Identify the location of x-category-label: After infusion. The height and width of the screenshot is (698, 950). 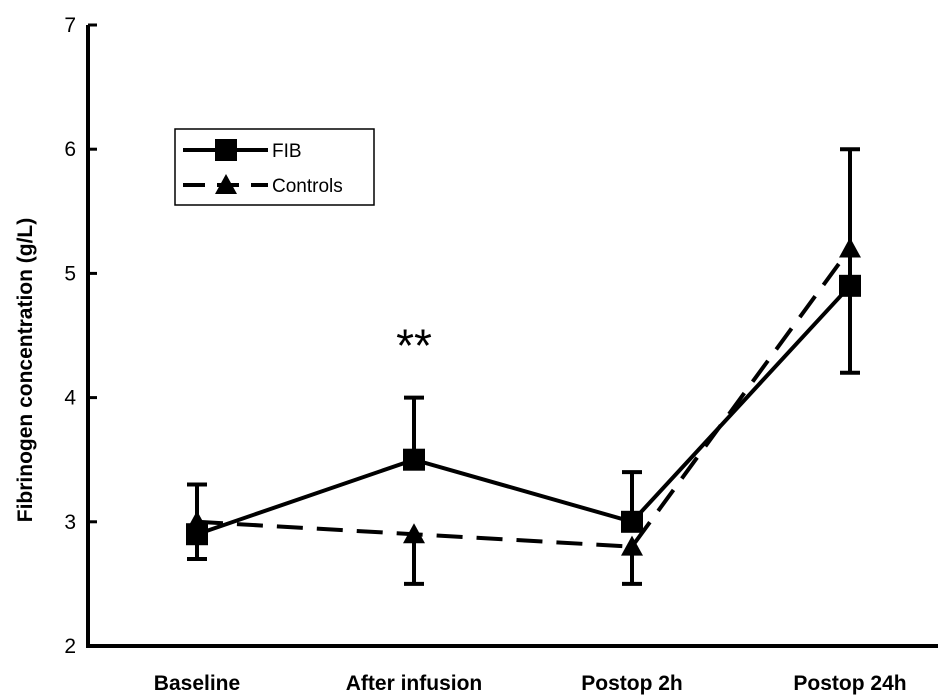
(414, 683).